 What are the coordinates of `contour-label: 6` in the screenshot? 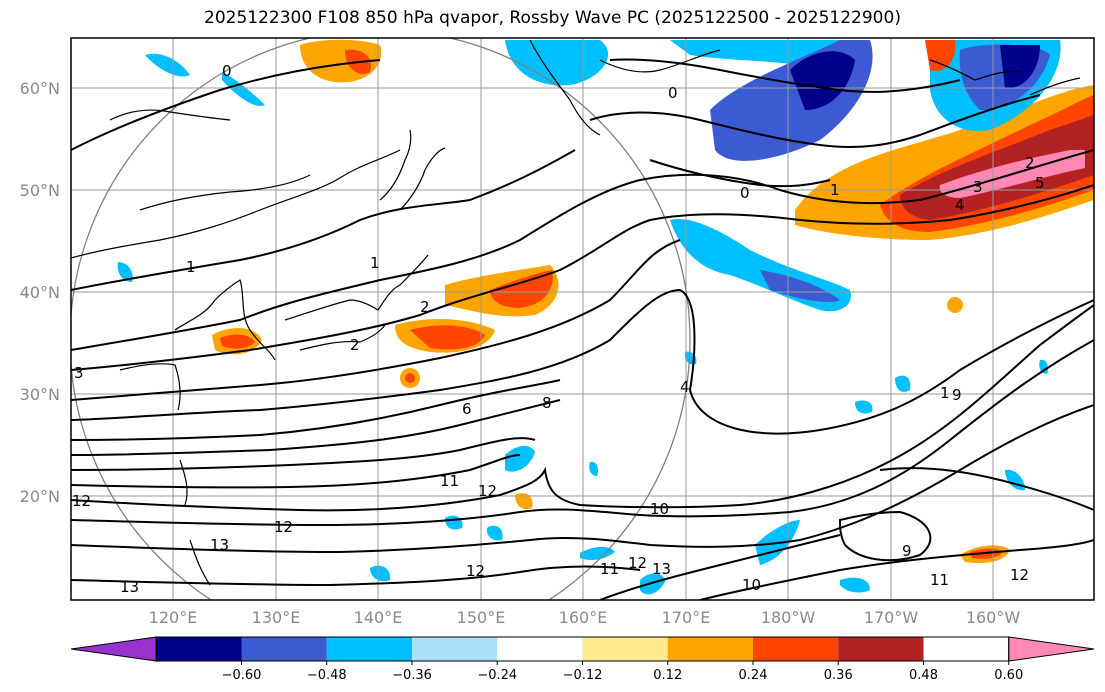 It's located at (467, 409).